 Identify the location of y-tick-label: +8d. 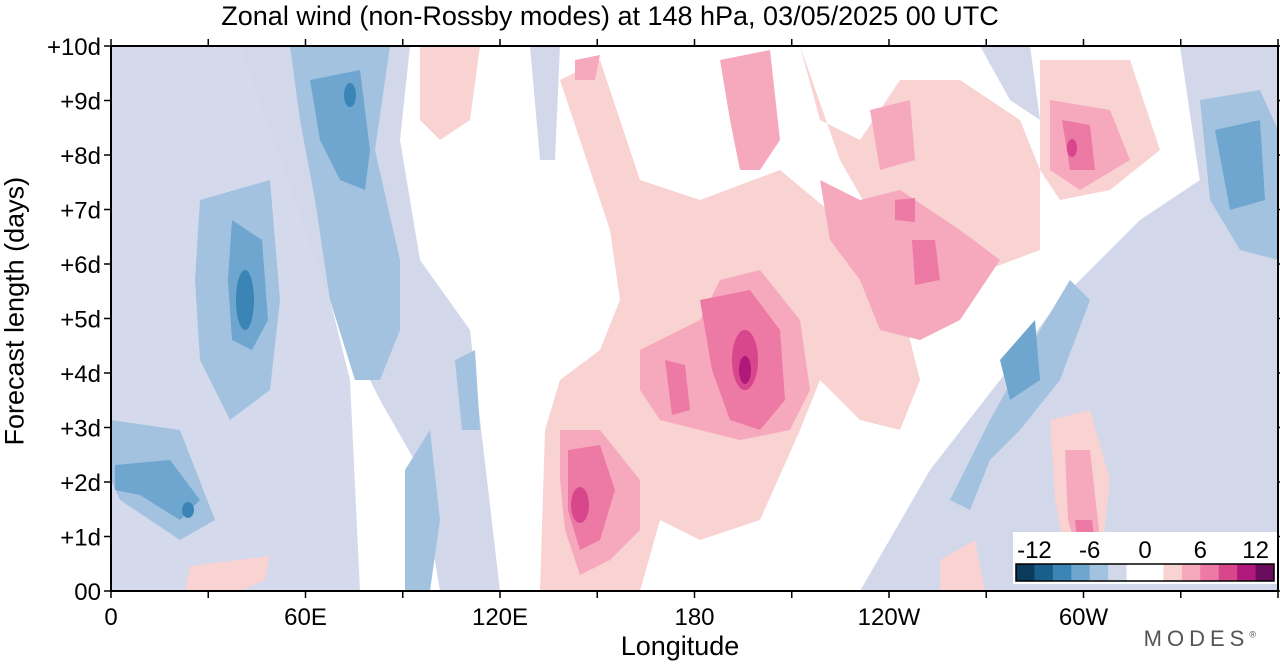
(80, 156).